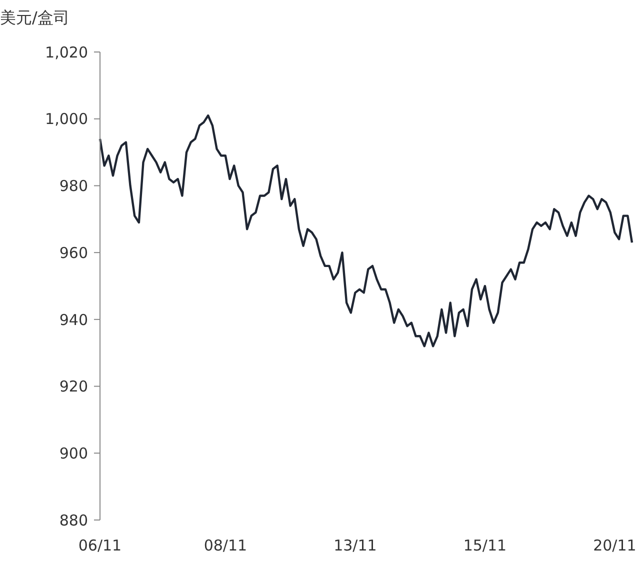 The height and width of the screenshot is (565, 642). What do you see at coordinates (73, 319) in the screenshot?
I see `y-tick-label: 940` at bounding box center [73, 319].